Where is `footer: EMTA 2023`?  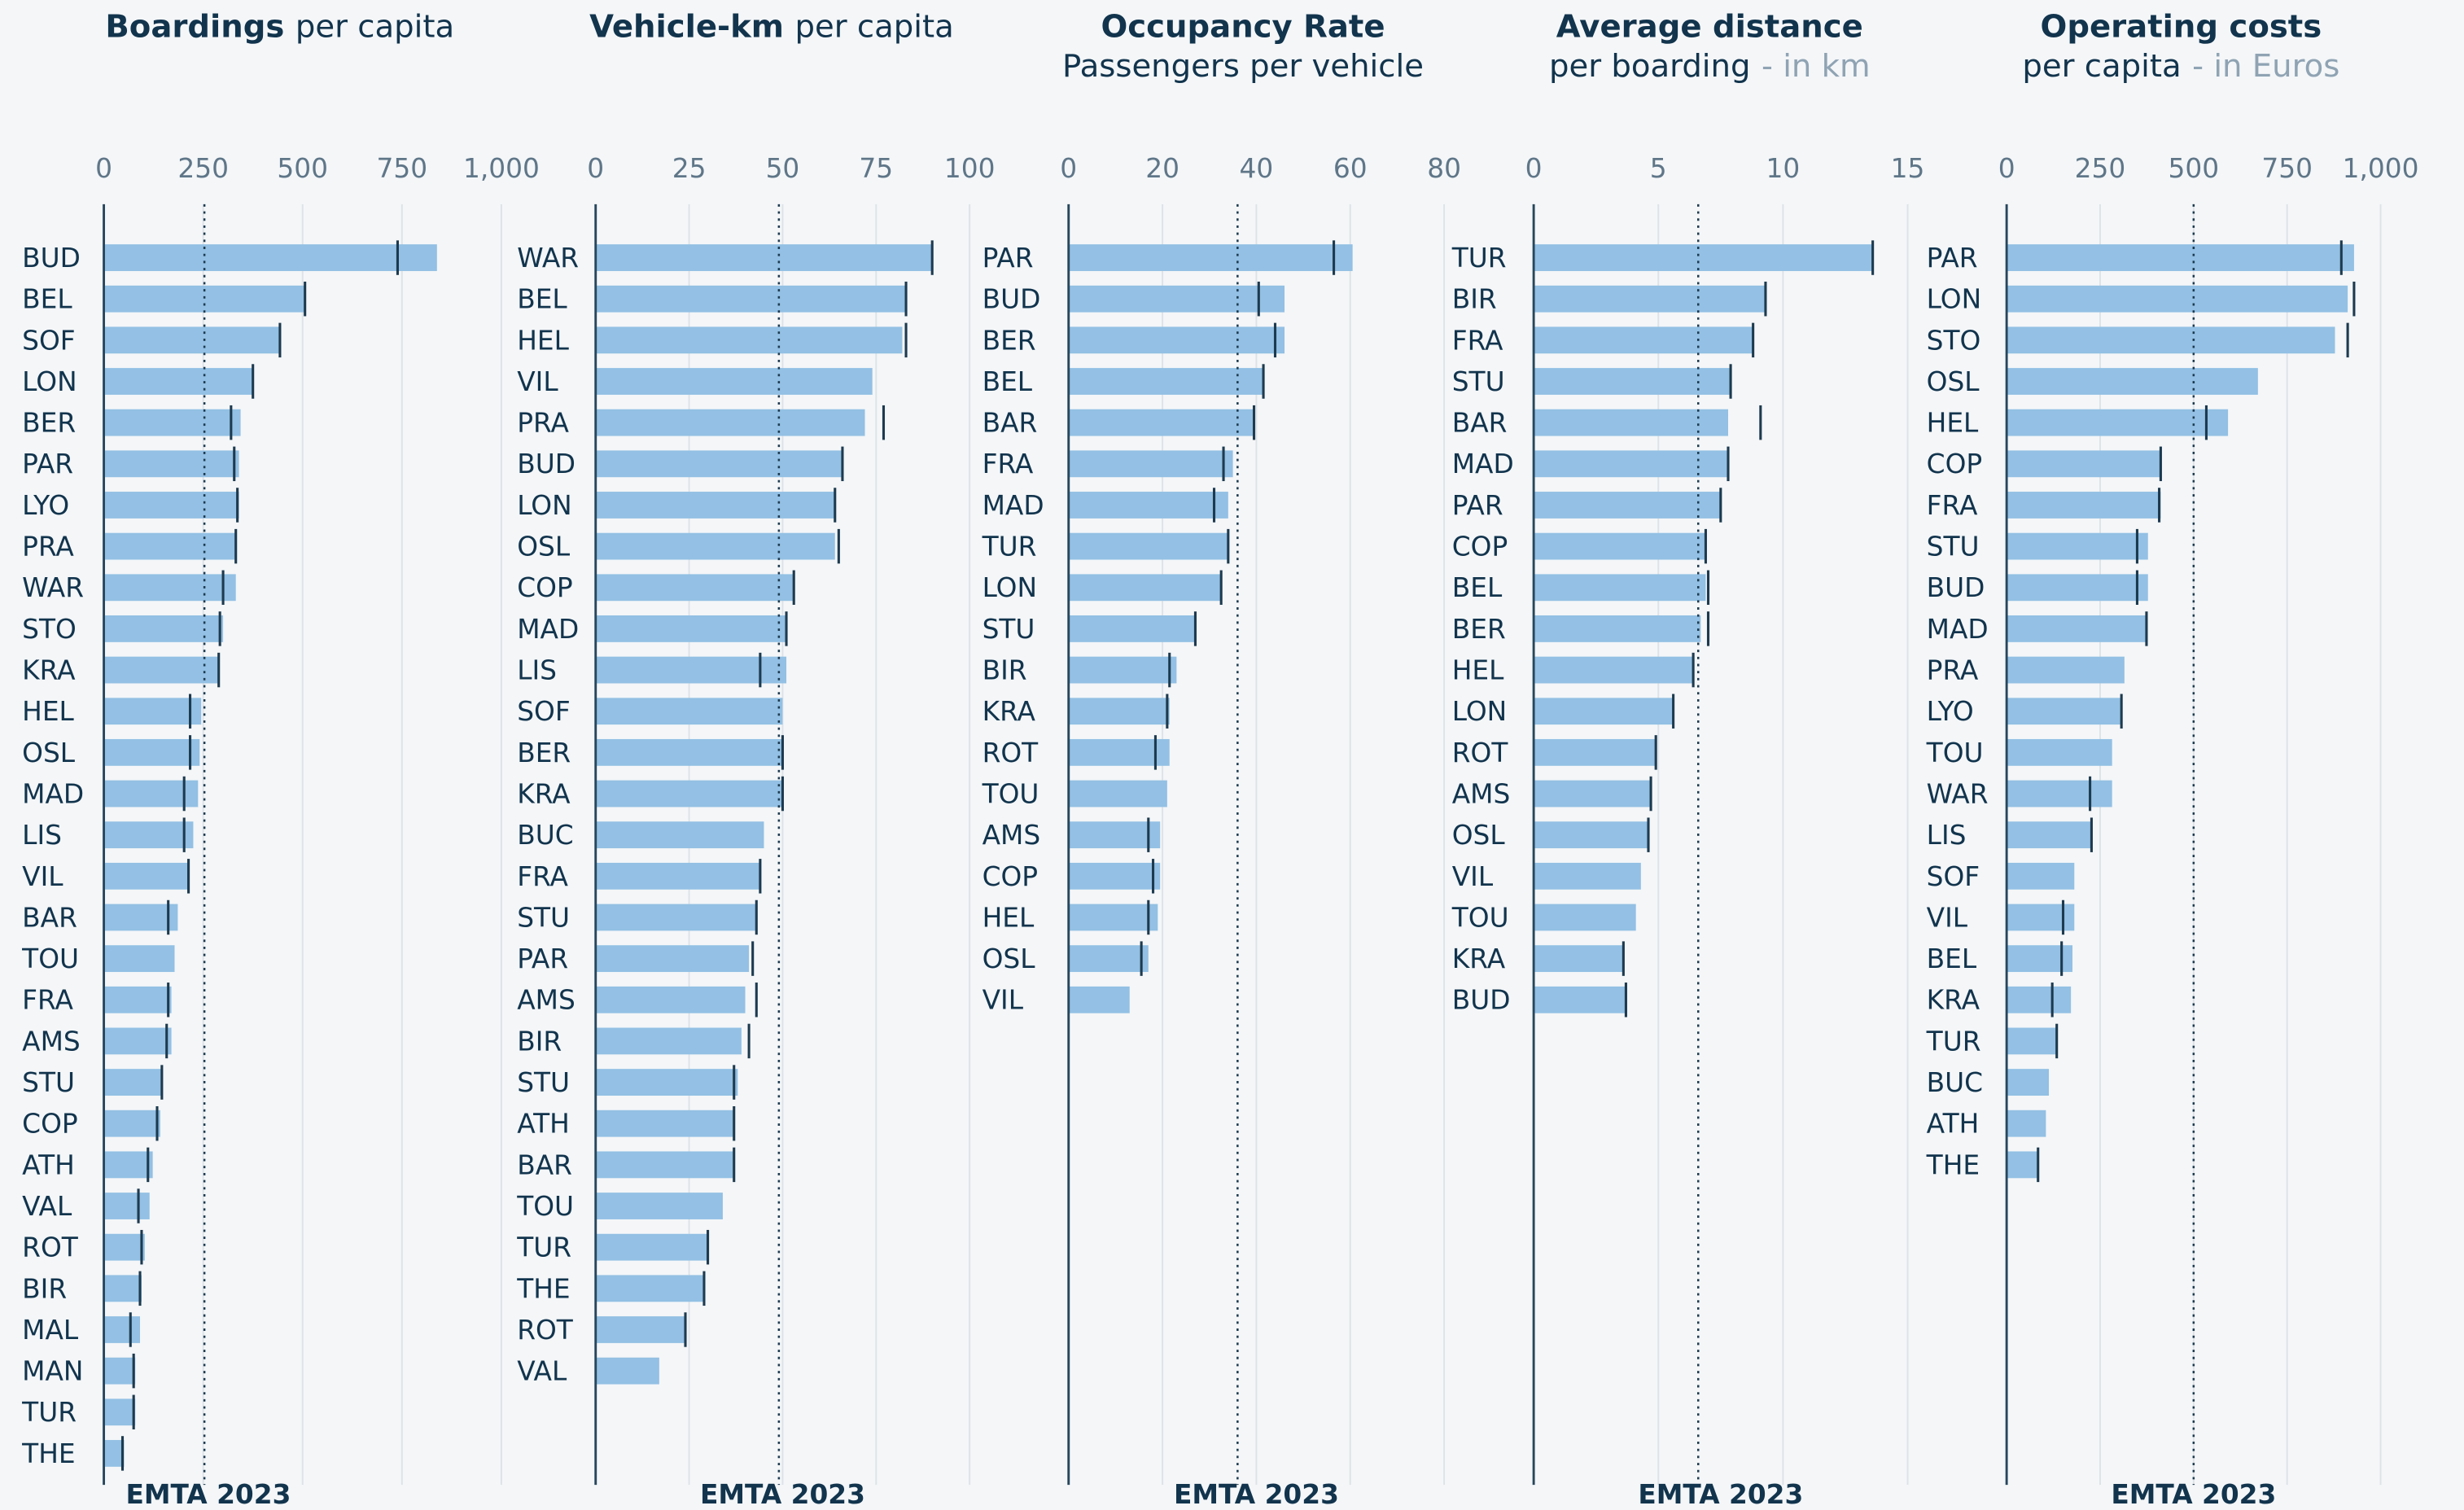 footer: EMTA 2023 is located at coordinates (1721, 1494).